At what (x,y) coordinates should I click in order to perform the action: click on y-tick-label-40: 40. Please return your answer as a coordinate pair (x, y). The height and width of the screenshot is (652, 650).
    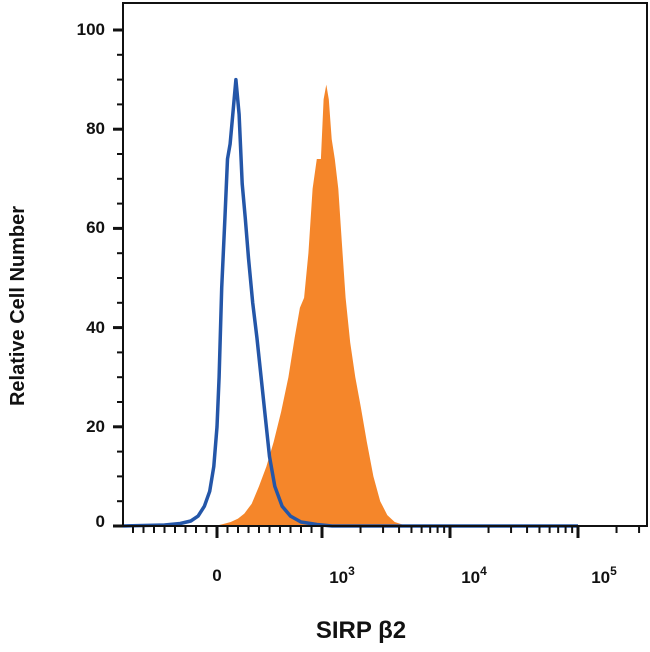
    Looking at the image, I should click on (95, 327).